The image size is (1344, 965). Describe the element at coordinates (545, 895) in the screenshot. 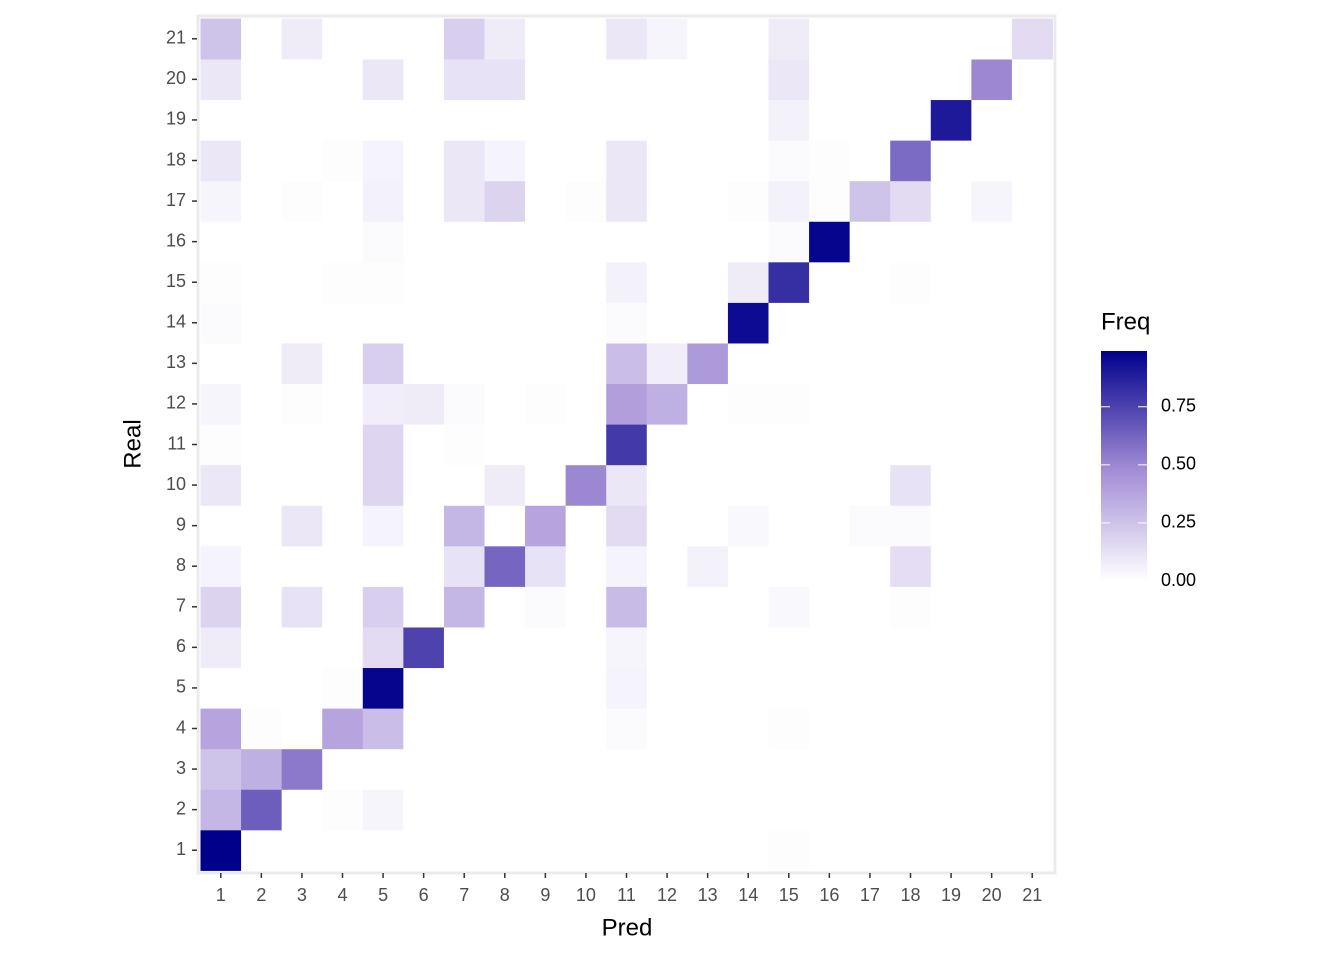

I see `x-tick-label: 9` at that location.